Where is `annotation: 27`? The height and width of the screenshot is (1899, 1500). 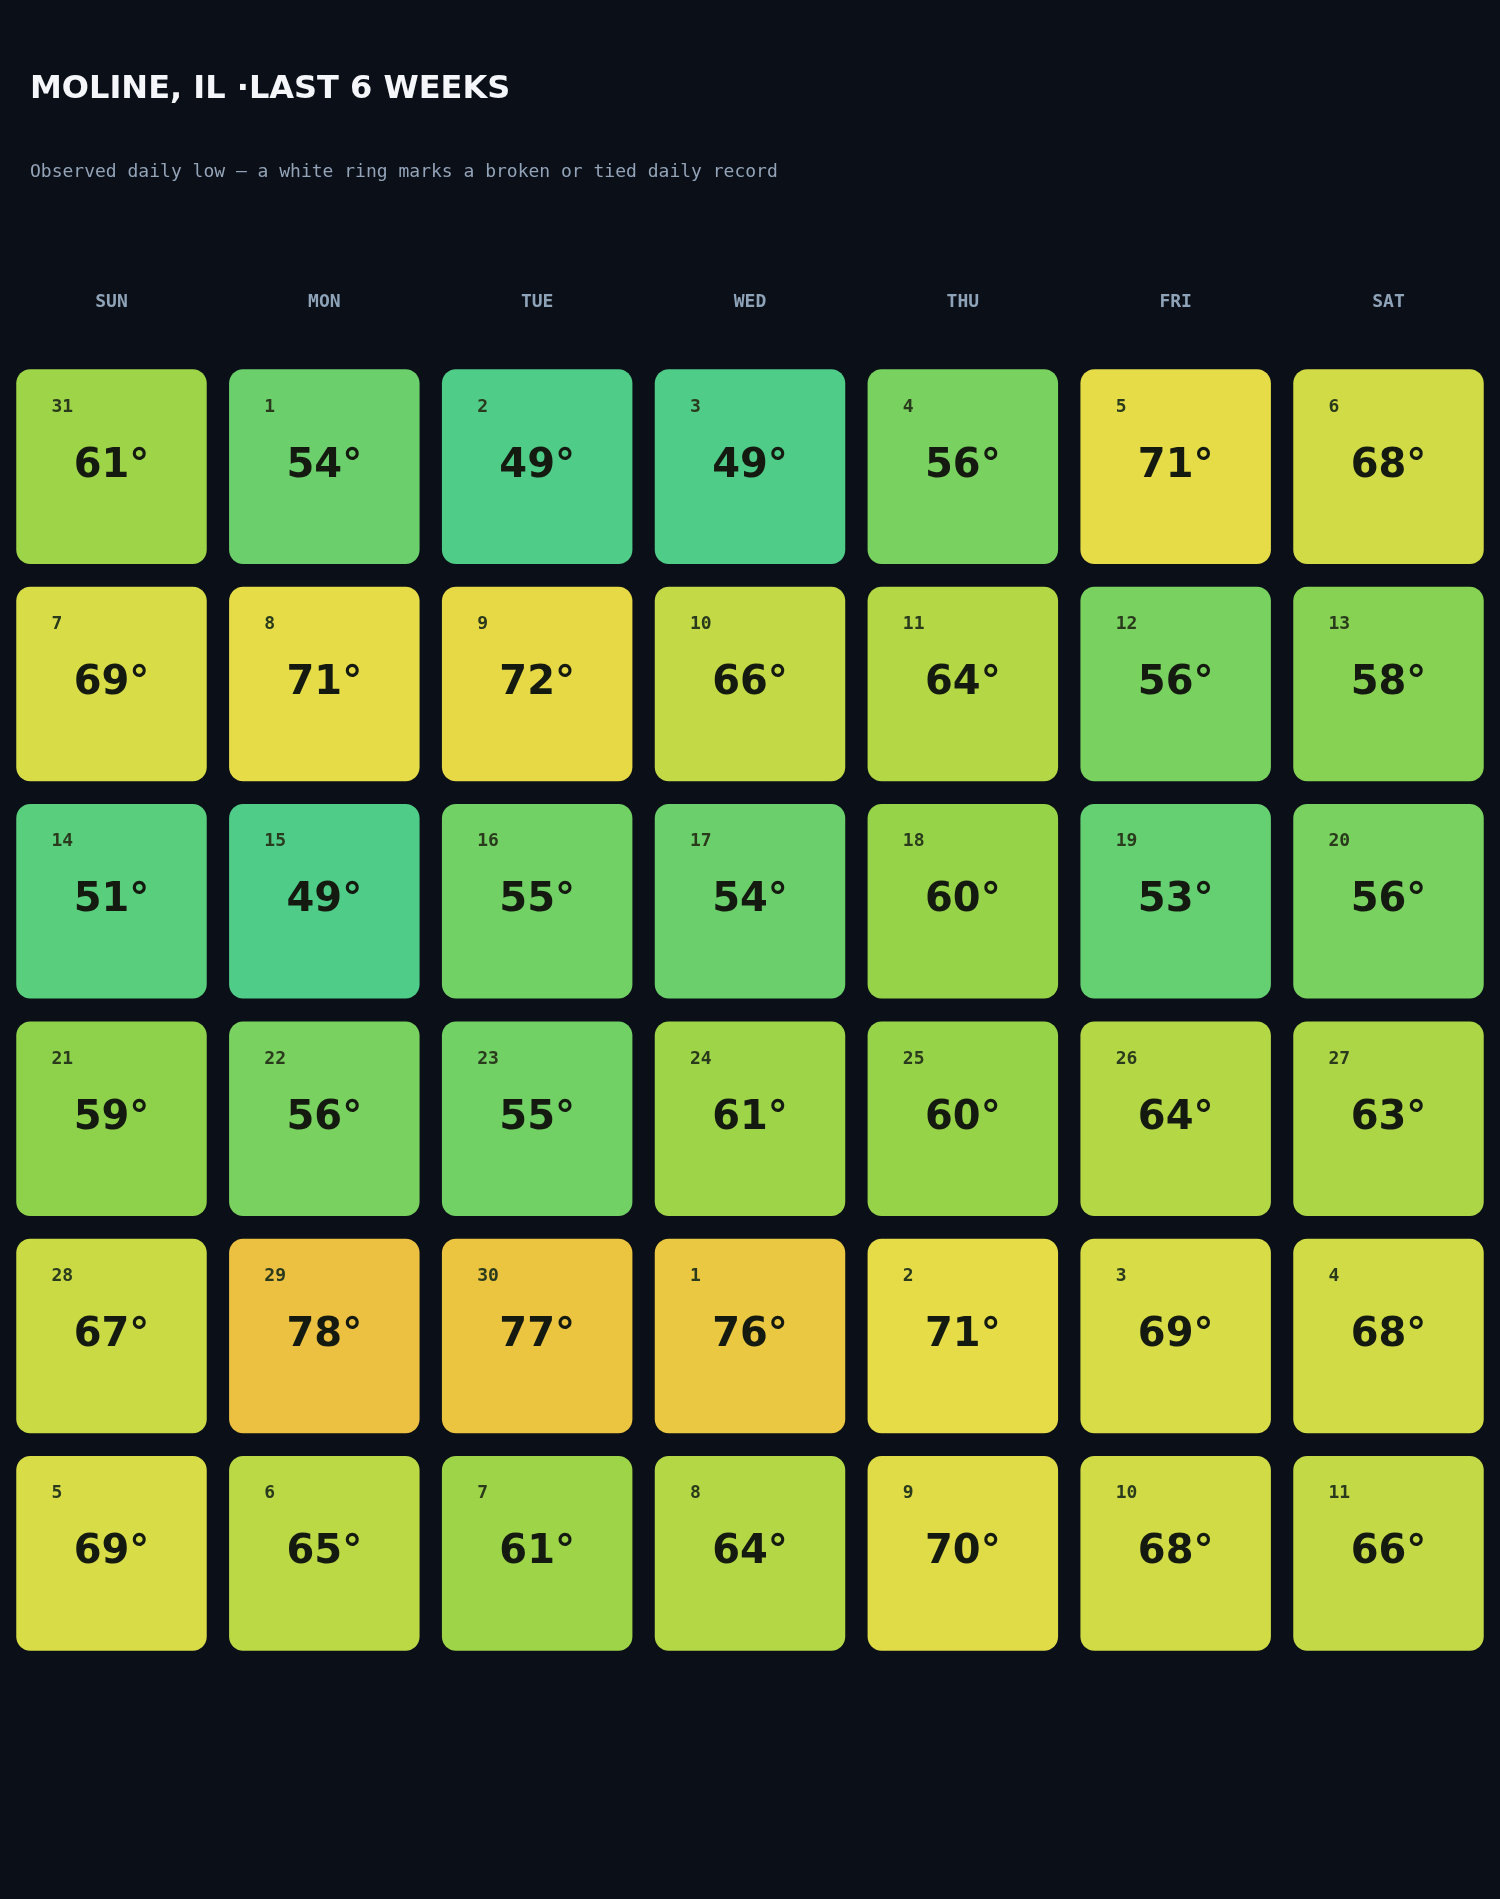 annotation: 27 is located at coordinates (1339, 1057).